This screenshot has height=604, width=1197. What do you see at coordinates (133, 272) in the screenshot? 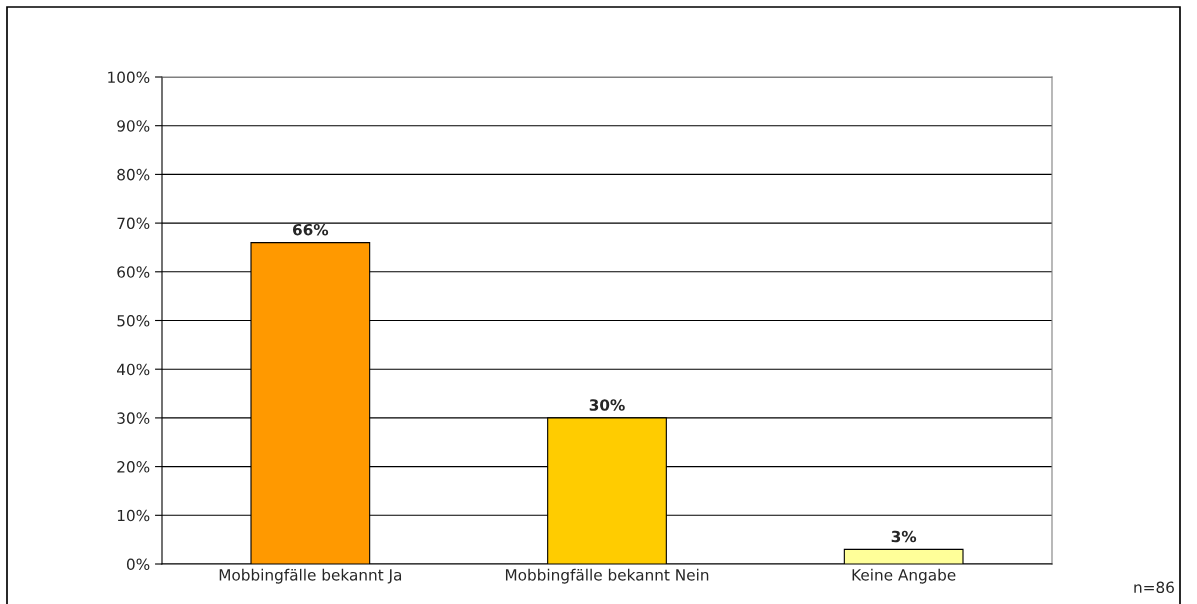
I see `y-tick-label: 60%` at bounding box center [133, 272].